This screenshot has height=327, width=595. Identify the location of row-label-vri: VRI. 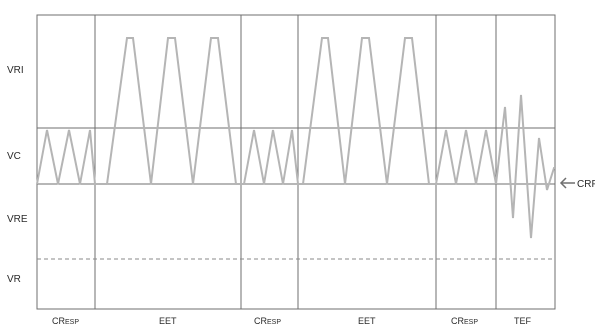
(15, 70).